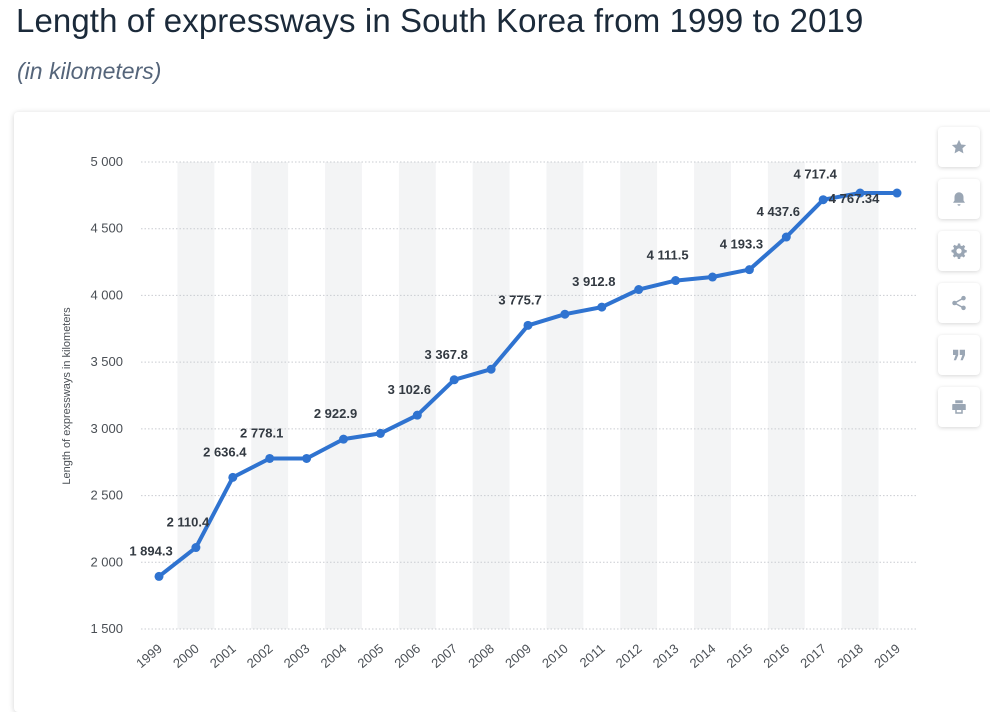 The height and width of the screenshot is (712, 990). What do you see at coordinates (89, 71) in the screenshot?
I see `page-subtitle: (in kilometers)` at bounding box center [89, 71].